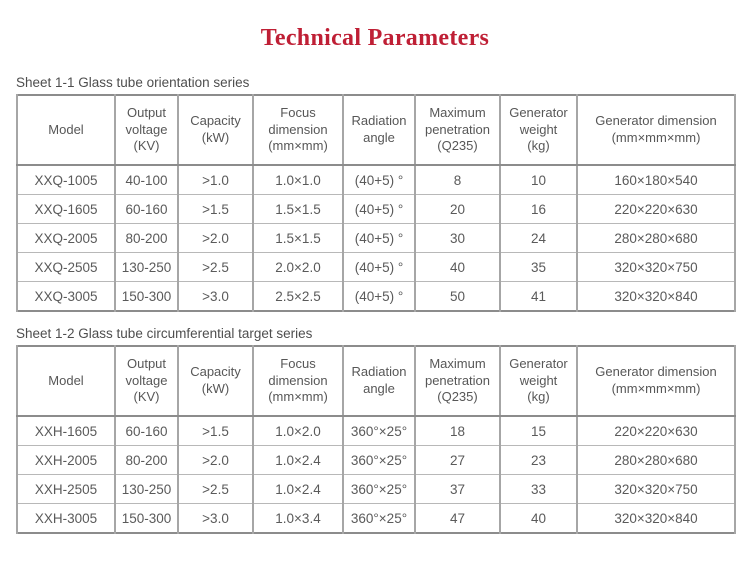  What do you see at coordinates (457, 179) in the screenshot?
I see `table-cell: 8` at bounding box center [457, 179].